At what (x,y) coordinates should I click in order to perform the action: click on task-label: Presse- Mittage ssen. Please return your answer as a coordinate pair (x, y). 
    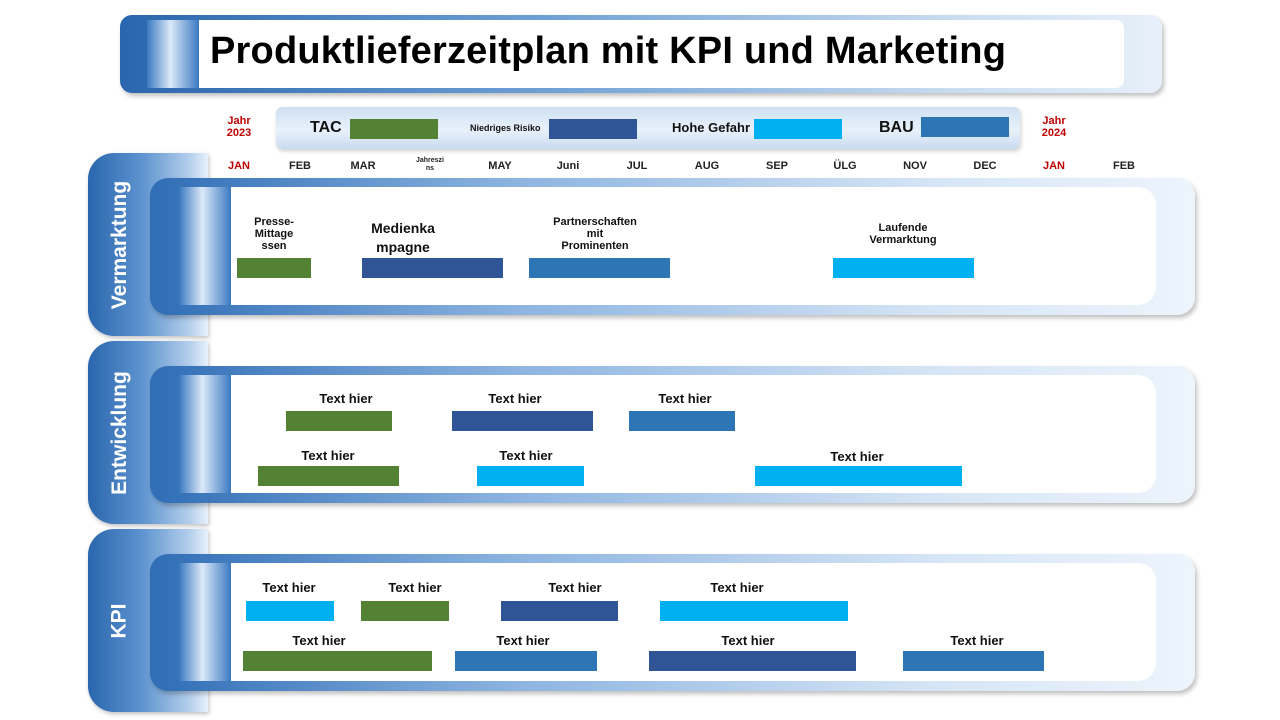
    Looking at the image, I should click on (274, 234).